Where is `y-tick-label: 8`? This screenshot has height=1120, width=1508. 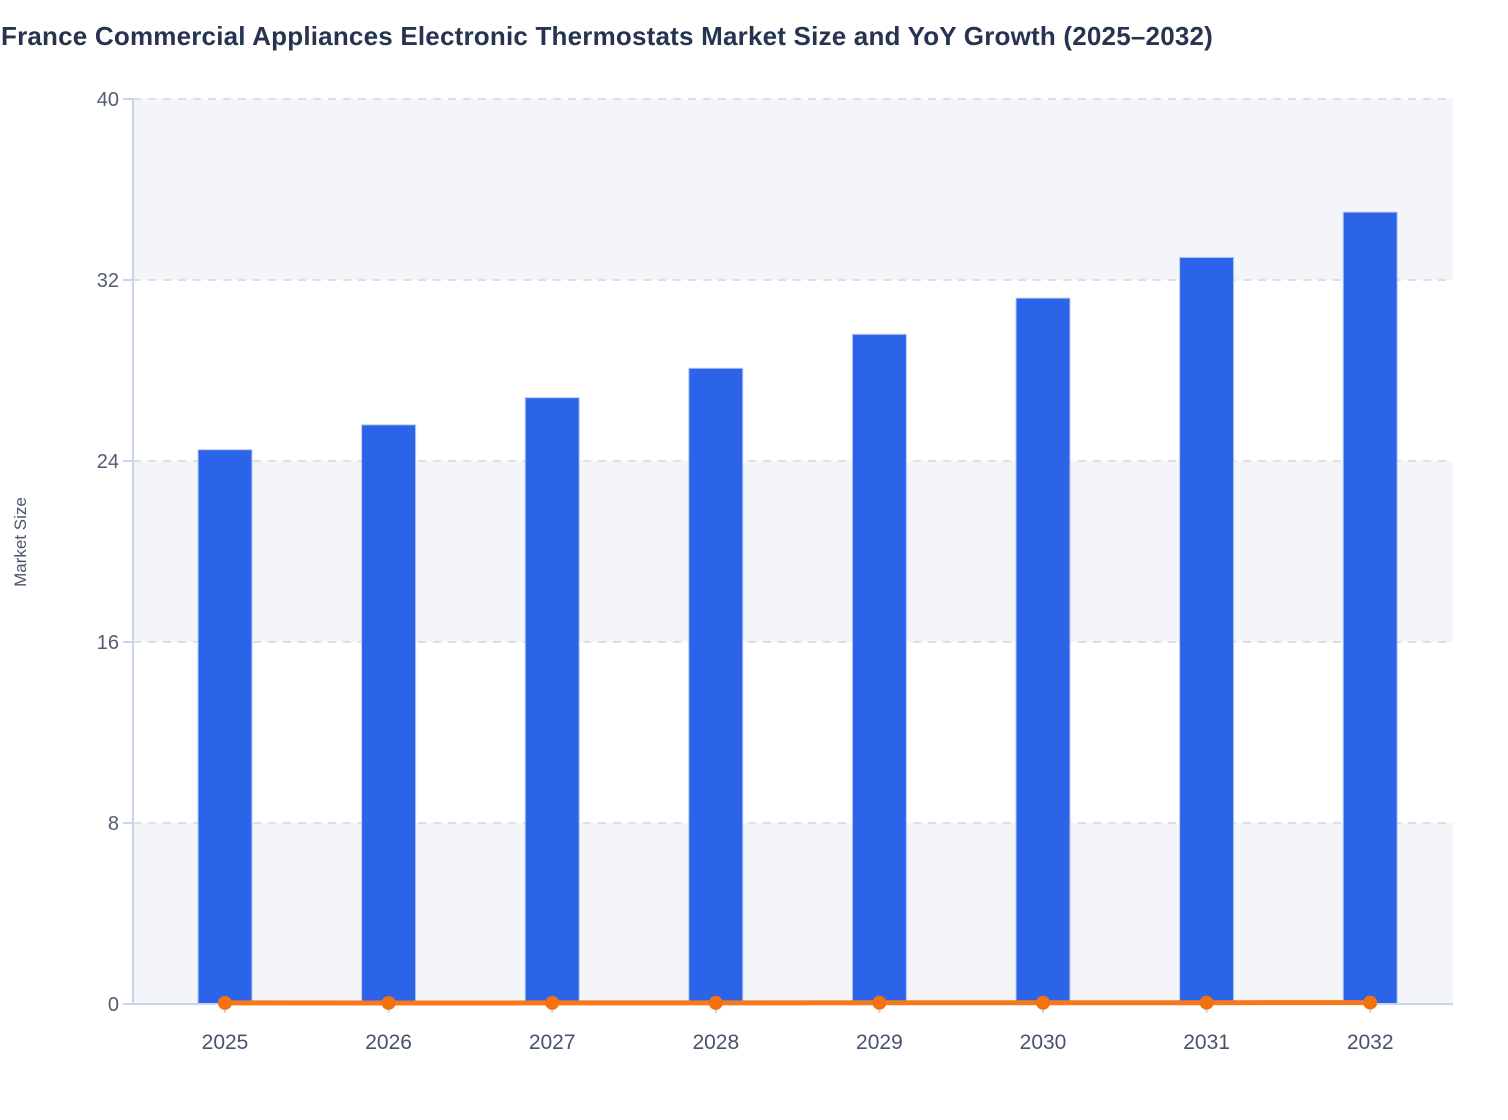 y-tick-label: 8 is located at coordinates (113, 824).